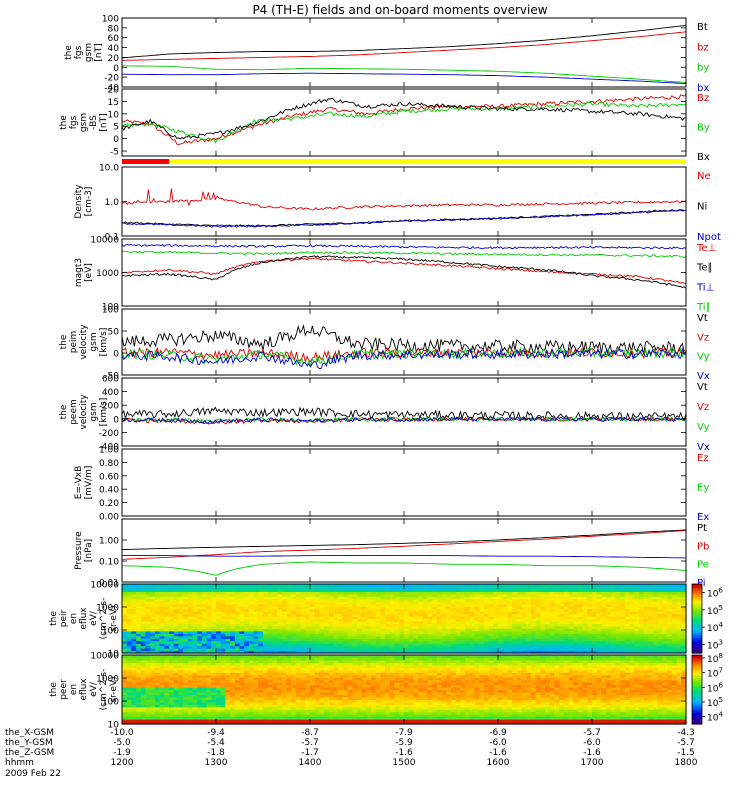 The image size is (750, 804). I want to click on y-axis-label-line: [mV/m], so click(89, 483).